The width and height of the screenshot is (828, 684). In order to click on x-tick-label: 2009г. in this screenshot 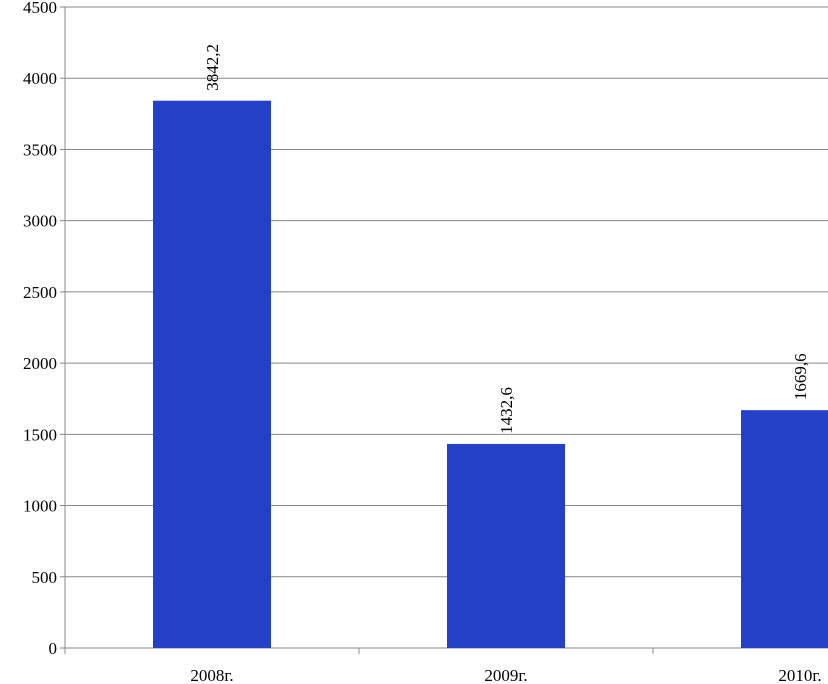, I will do `click(505, 675)`.